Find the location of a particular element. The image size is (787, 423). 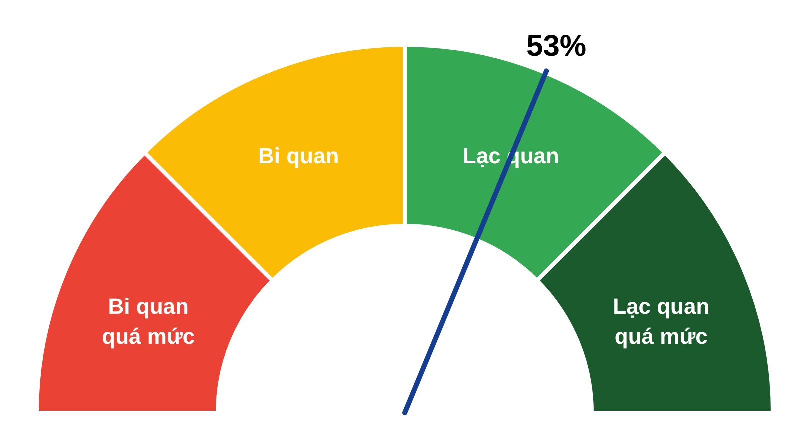

text: 53% is located at coordinates (556, 47).